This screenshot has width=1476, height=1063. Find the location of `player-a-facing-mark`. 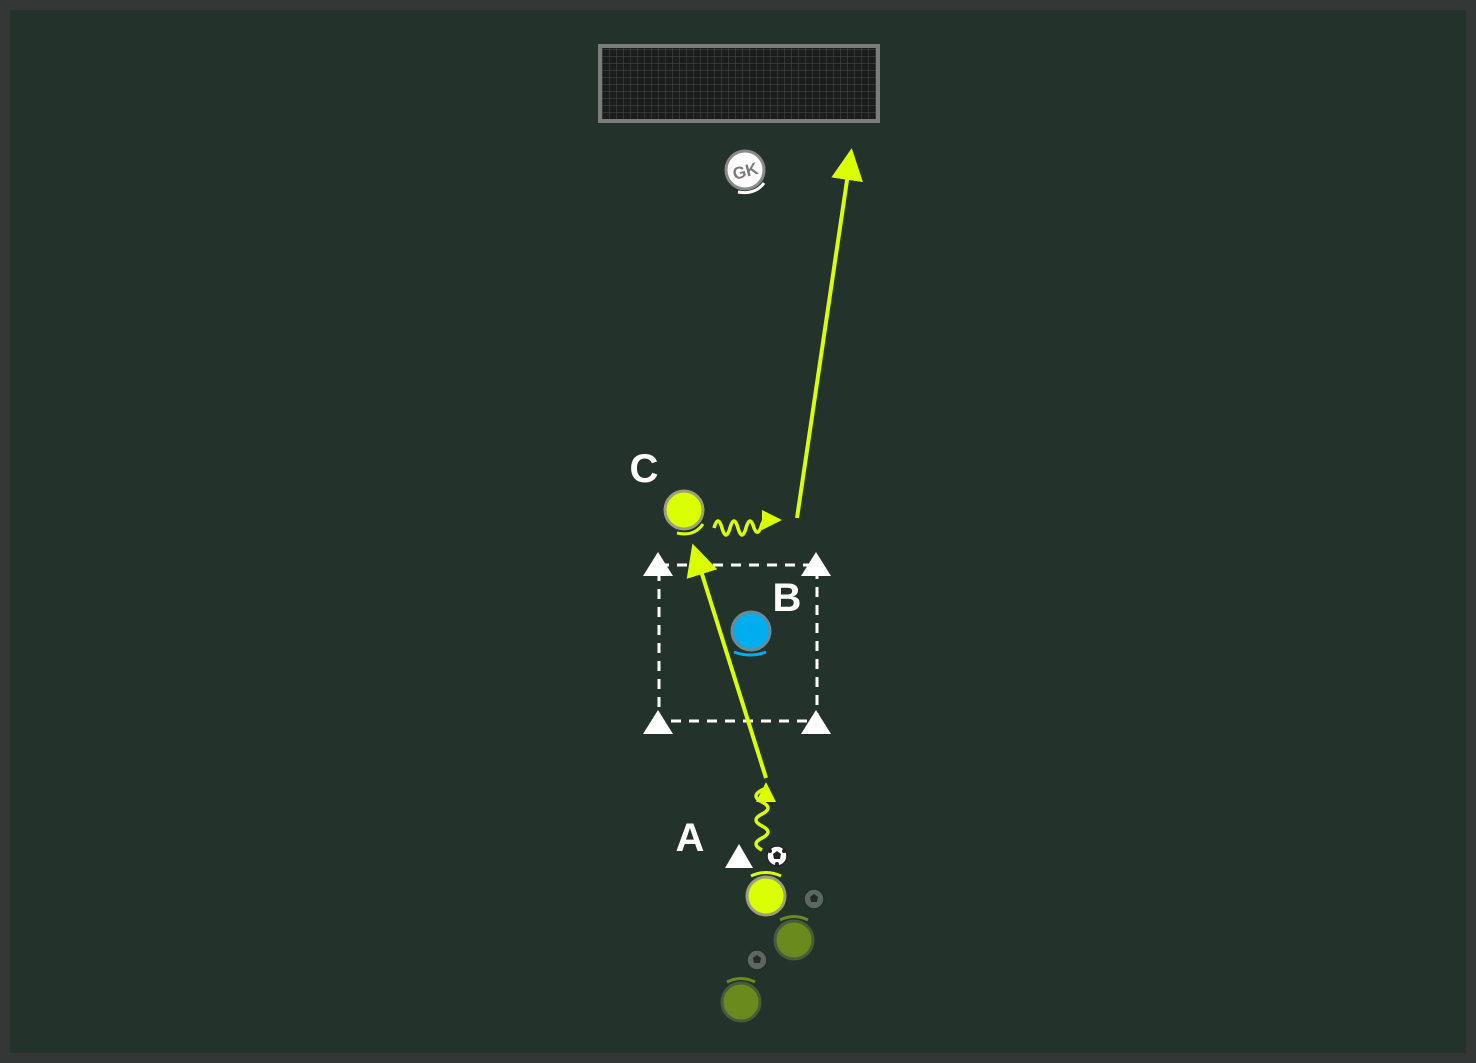

player-a-facing-mark is located at coordinates (766, 874).